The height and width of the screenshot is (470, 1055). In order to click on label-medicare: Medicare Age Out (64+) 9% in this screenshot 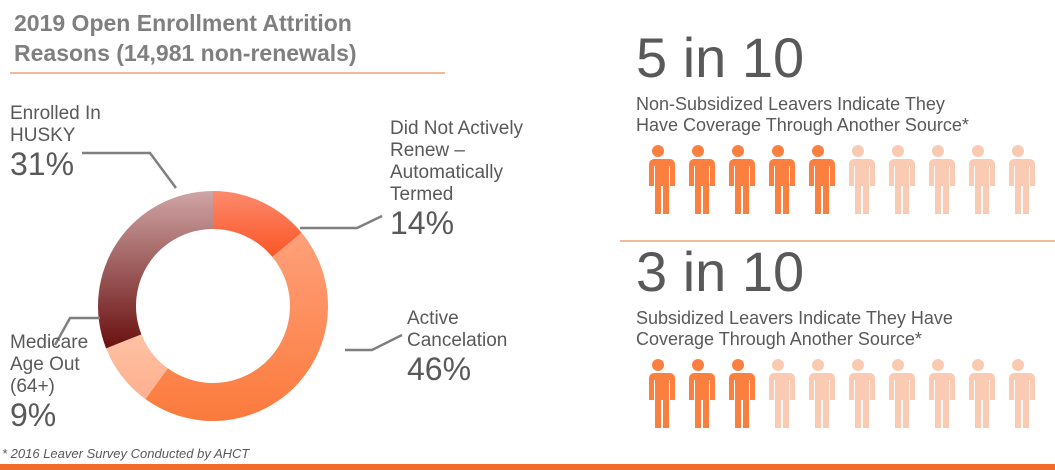, I will do `click(49, 382)`.